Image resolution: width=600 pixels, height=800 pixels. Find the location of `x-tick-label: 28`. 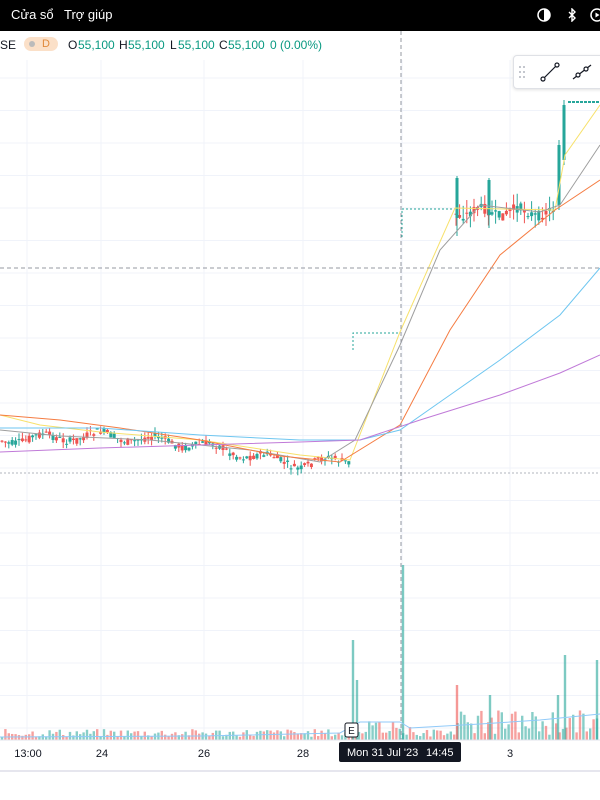

x-tick-label: 28 is located at coordinates (303, 754).